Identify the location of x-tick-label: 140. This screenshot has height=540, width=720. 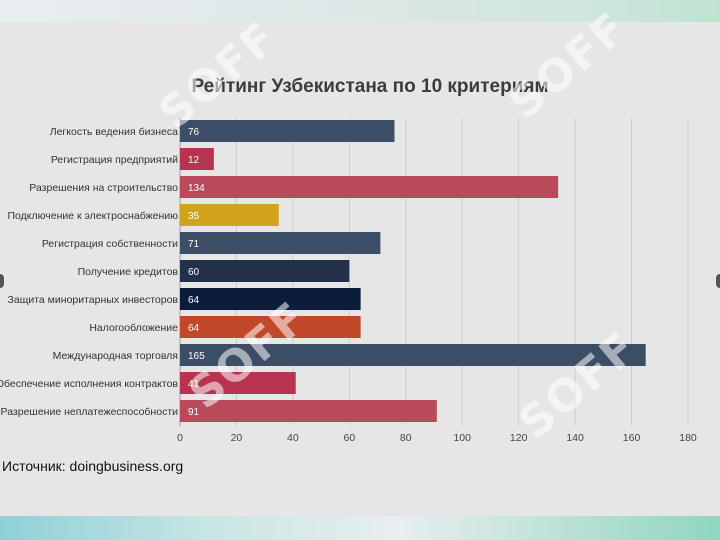
(575, 438).